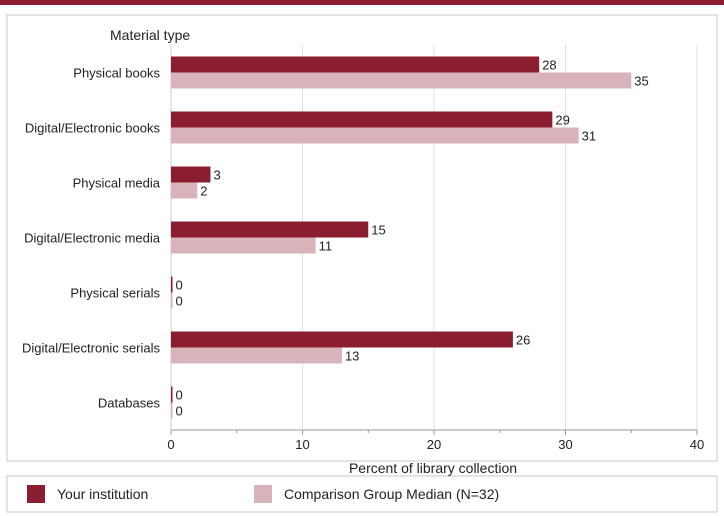  What do you see at coordinates (203, 191) in the screenshot?
I see `data-label: 2` at bounding box center [203, 191].